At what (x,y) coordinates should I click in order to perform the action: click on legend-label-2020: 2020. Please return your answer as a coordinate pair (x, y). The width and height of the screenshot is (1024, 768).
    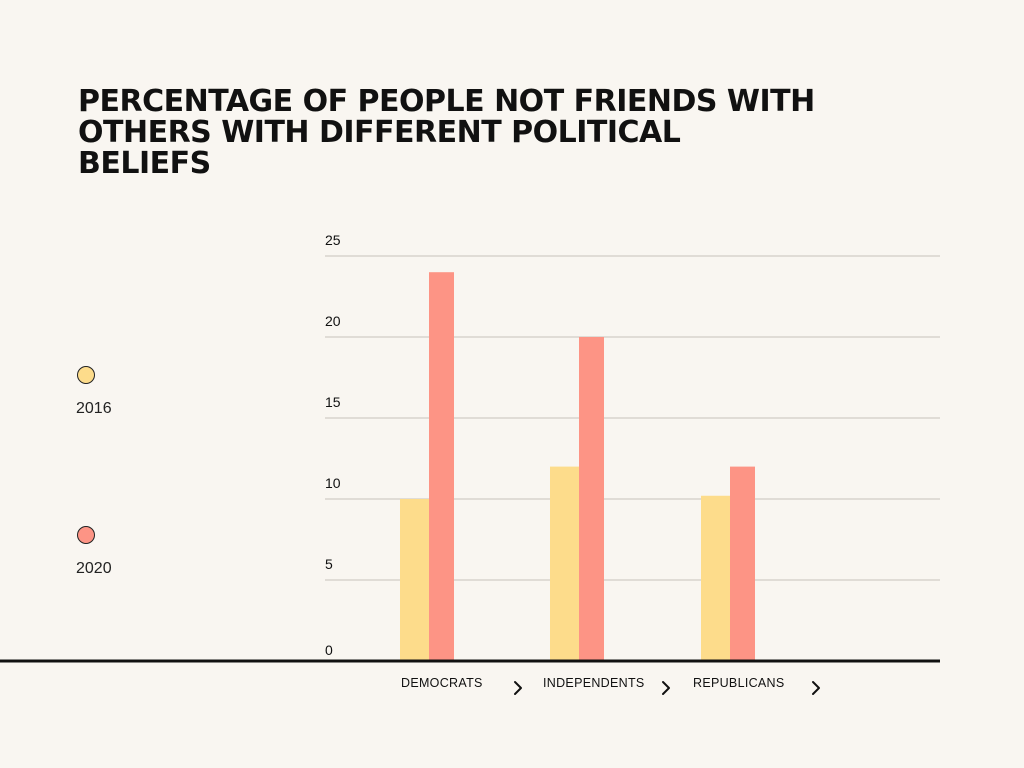
    Looking at the image, I should click on (94, 568).